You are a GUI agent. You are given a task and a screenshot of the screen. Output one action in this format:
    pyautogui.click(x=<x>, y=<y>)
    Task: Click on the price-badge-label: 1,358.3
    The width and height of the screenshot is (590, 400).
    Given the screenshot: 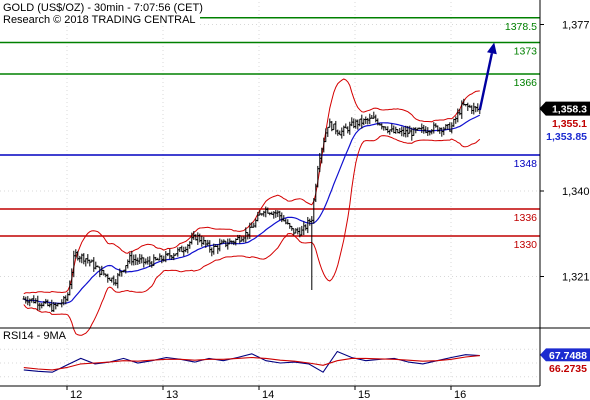 What is the action you would take?
    pyautogui.click(x=569, y=110)
    